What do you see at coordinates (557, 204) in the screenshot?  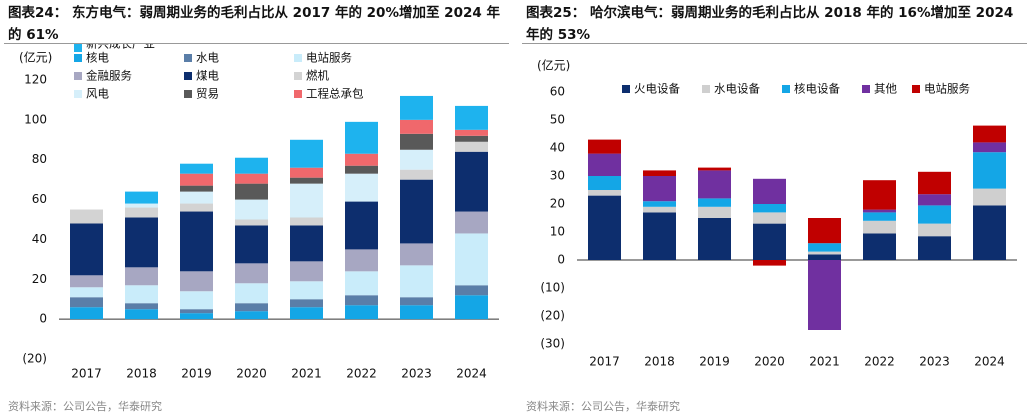 I see `y-tick-label: 20` at bounding box center [557, 204].